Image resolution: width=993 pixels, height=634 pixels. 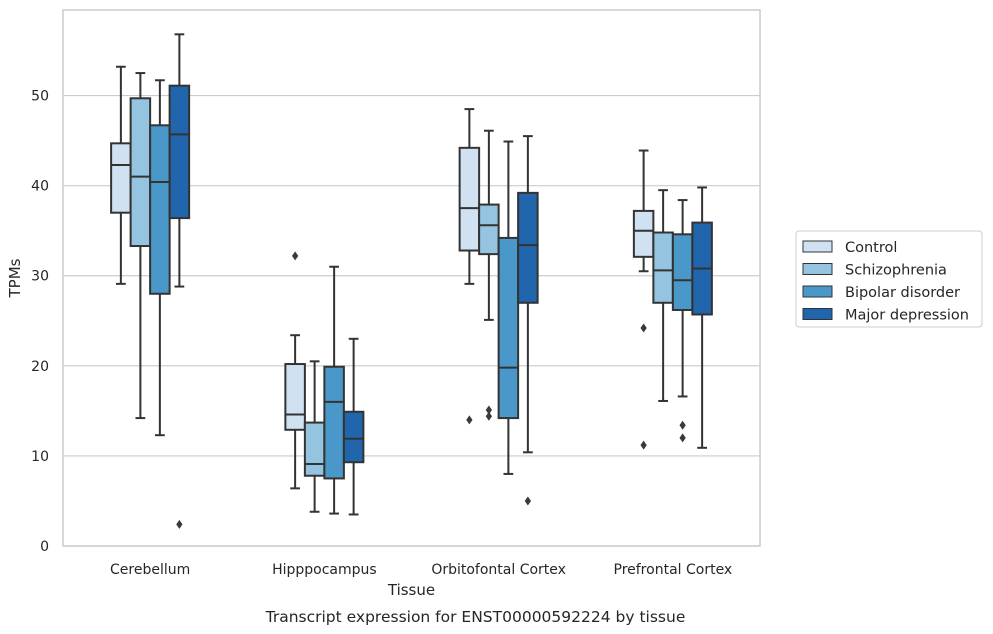 I want to click on x-axis-label: Tissue, so click(x=411, y=590).